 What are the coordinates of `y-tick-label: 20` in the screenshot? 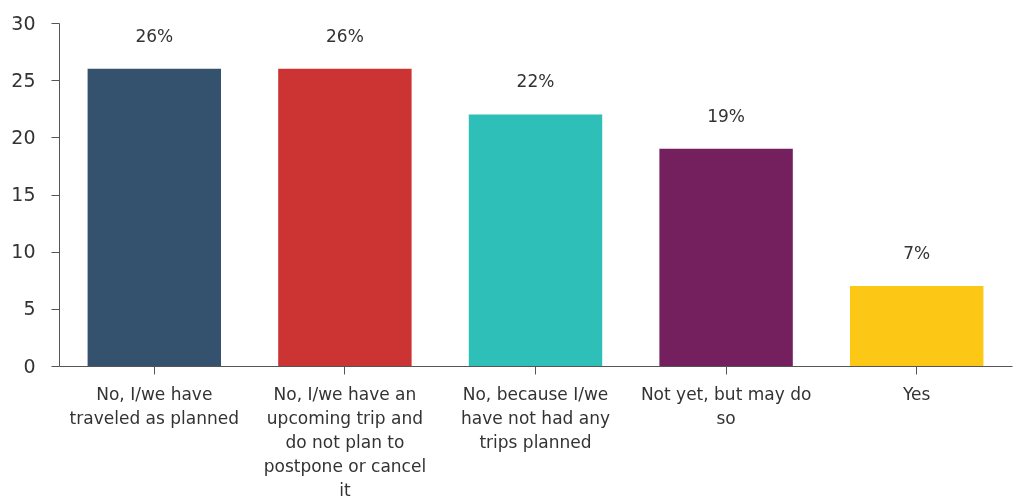 It's located at (23, 136).